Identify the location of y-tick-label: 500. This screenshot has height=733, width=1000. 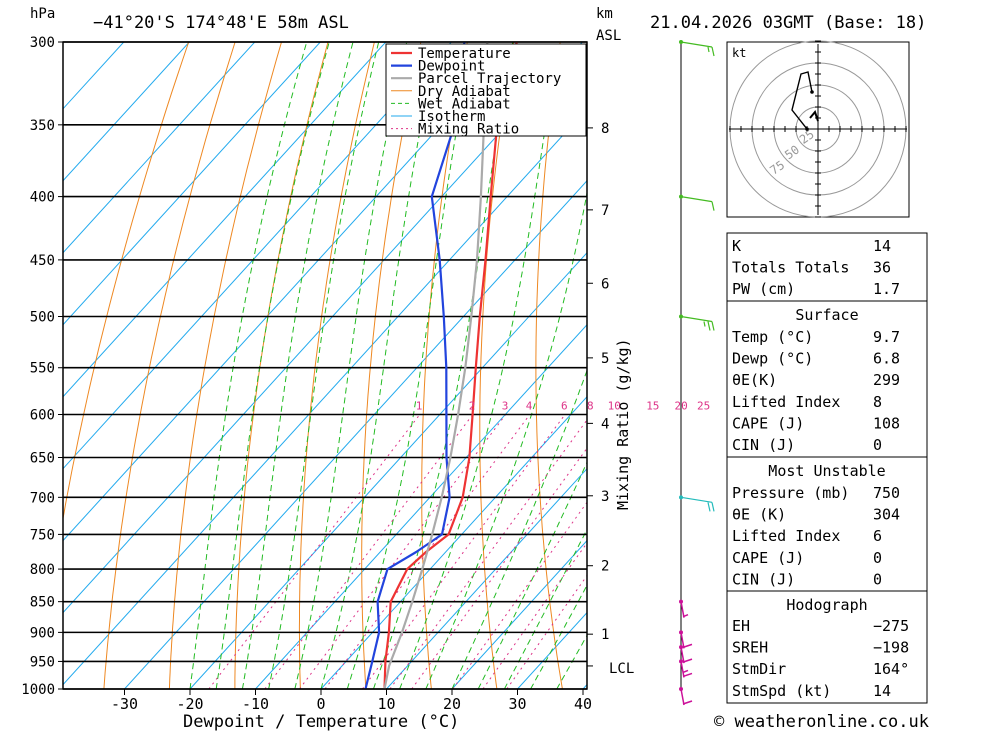
(42, 318).